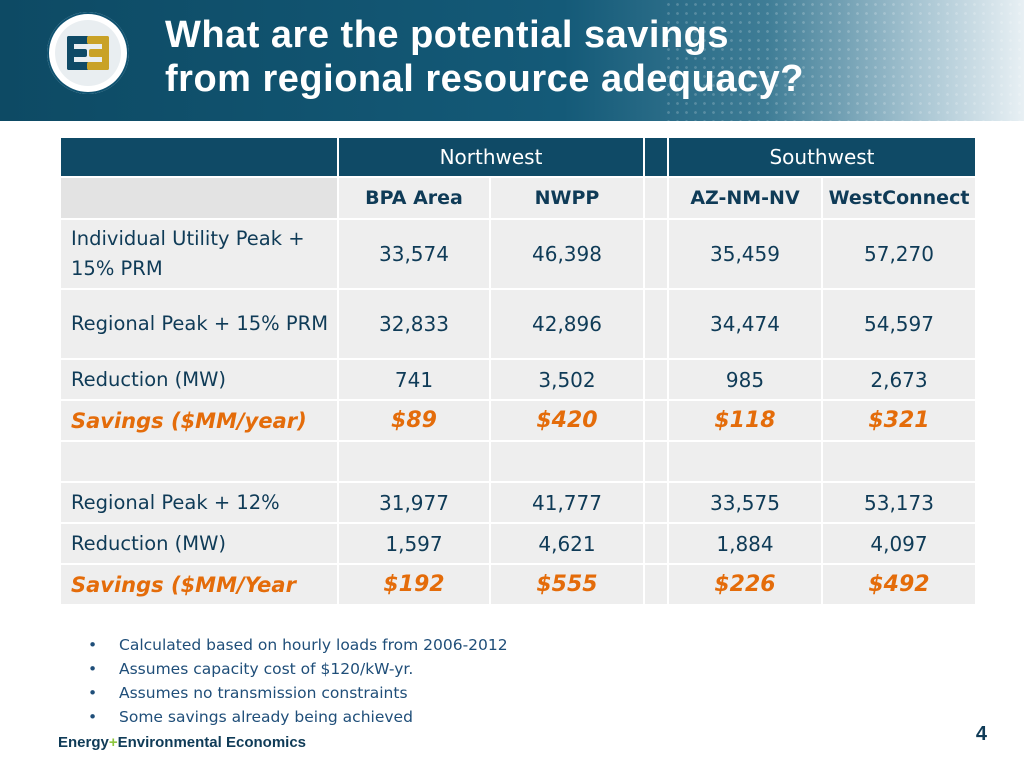 The height and width of the screenshot is (768, 1024). I want to click on table-cell: 35,459, so click(745, 254).